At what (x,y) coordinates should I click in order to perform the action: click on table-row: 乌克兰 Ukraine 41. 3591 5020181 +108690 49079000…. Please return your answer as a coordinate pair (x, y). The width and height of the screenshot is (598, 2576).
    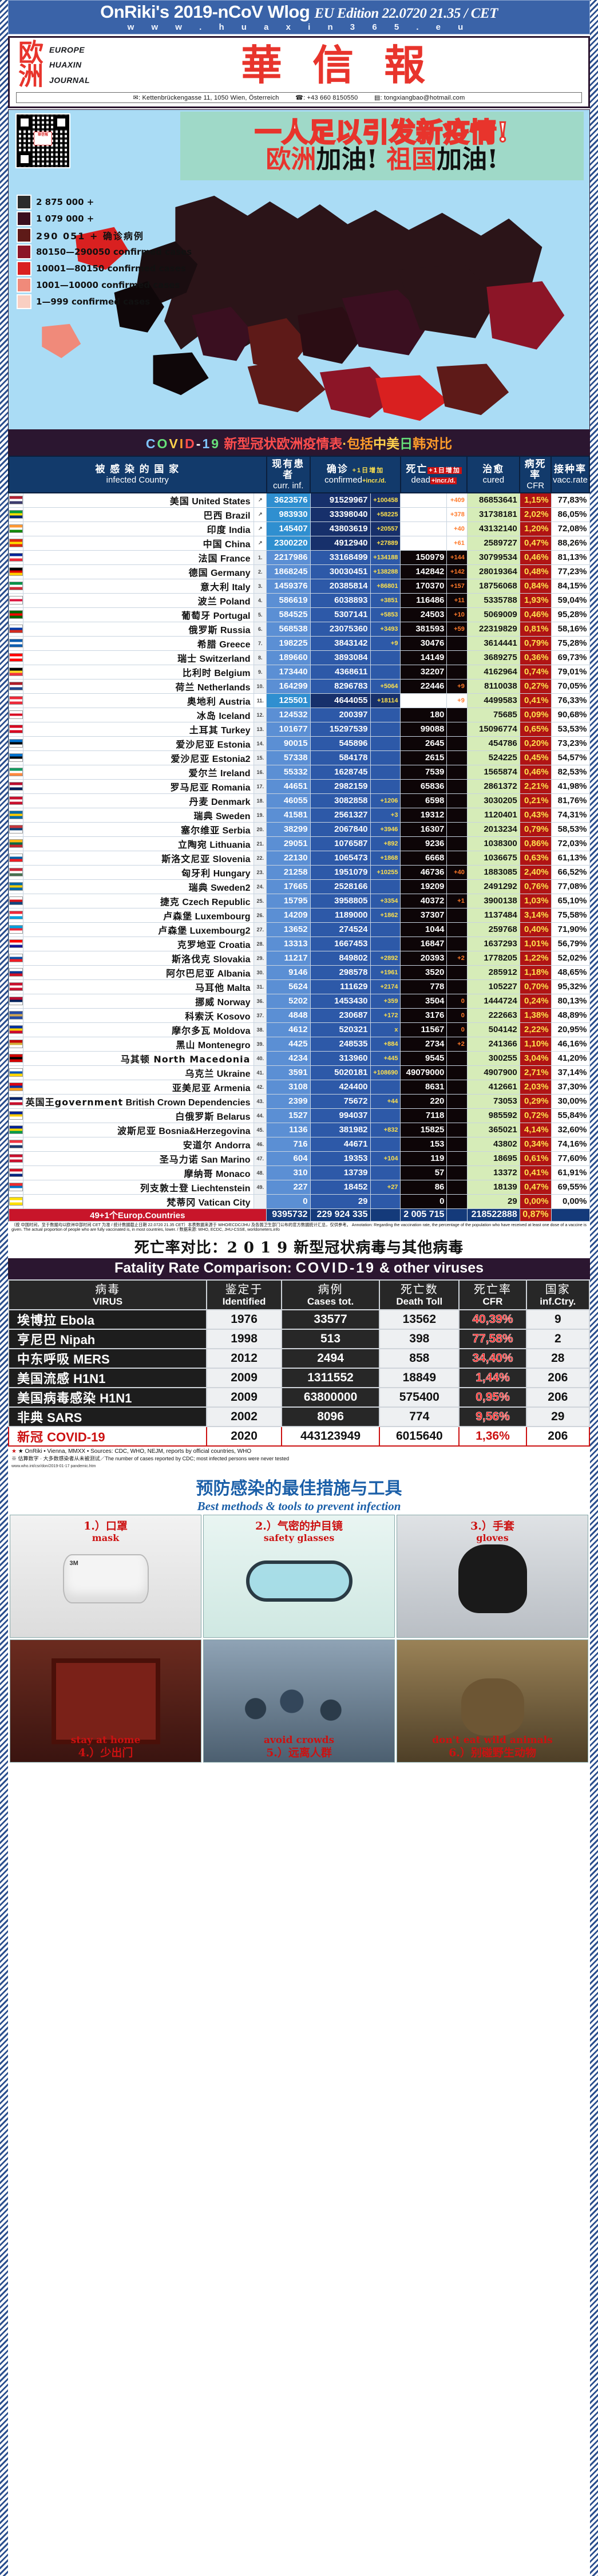
    Looking at the image, I should click on (299, 1072).